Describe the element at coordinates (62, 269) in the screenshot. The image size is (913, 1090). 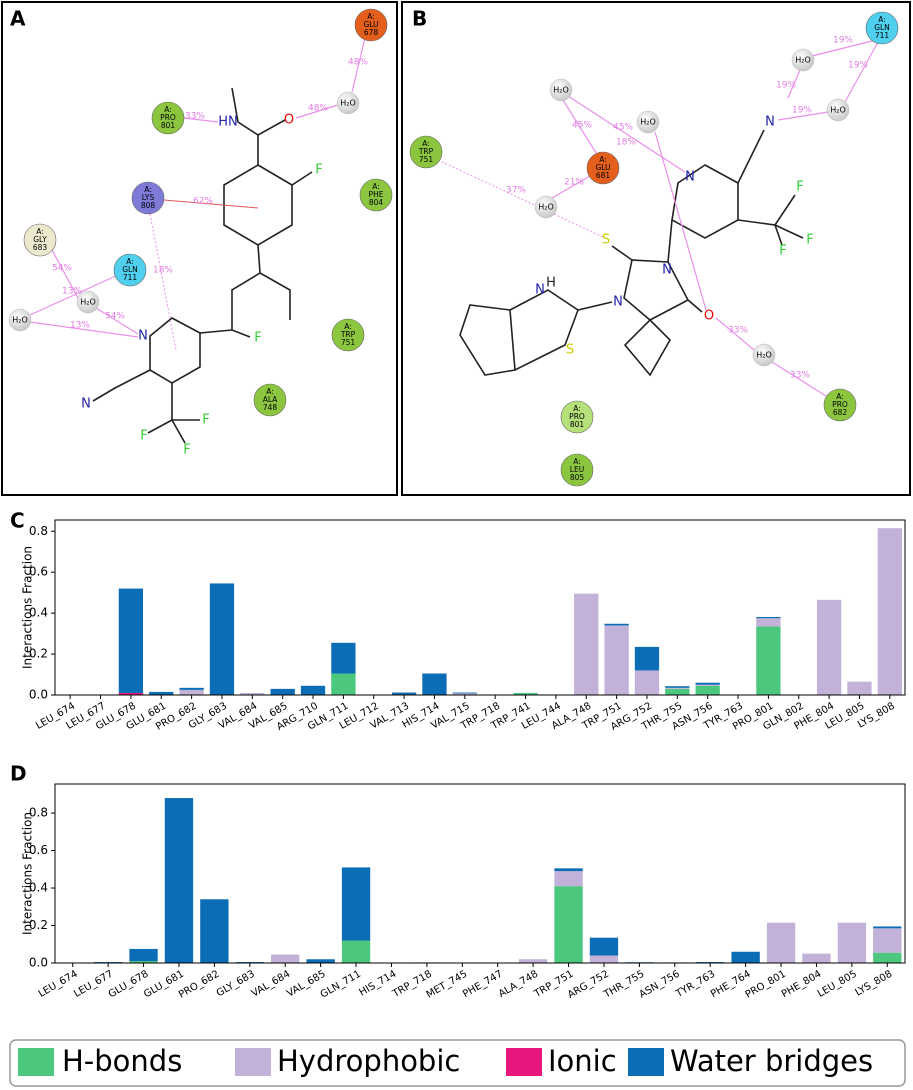
I see `percent-label: 54%` at that location.